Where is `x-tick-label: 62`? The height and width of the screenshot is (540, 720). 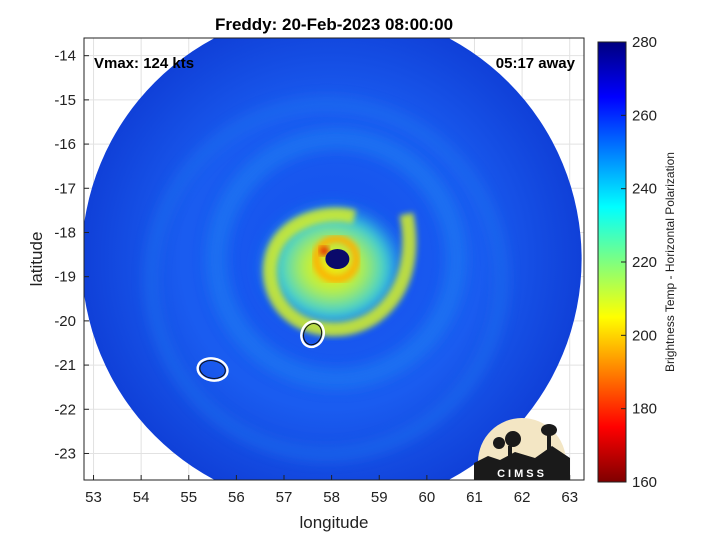
x-tick-label: 62 is located at coordinates (522, 497).